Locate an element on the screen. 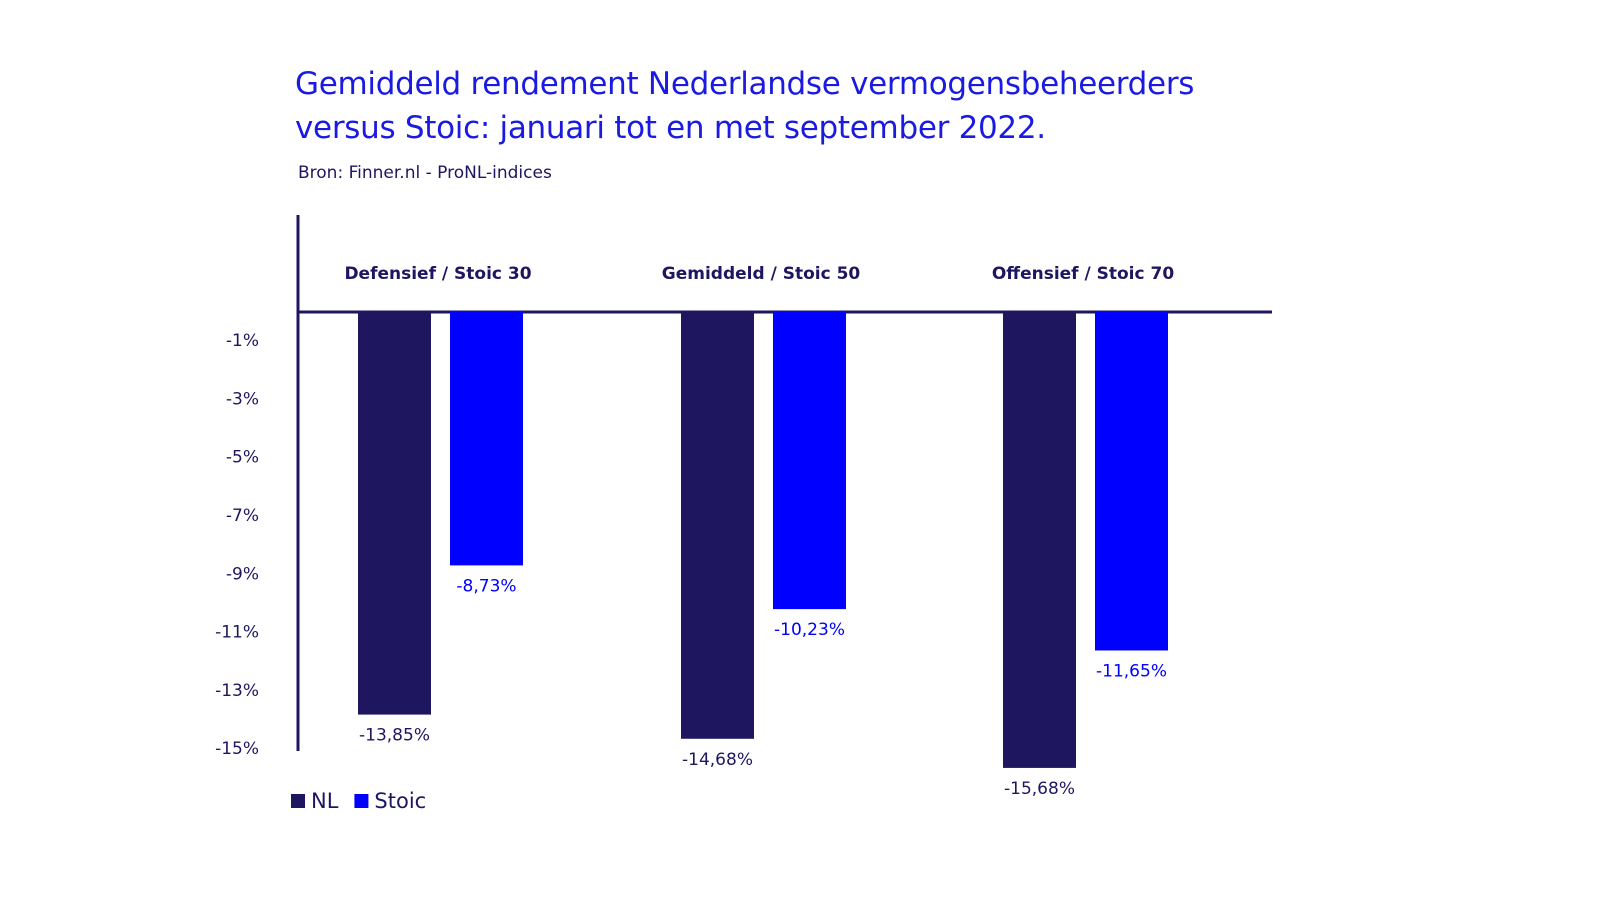 This screenshot has width=1600, height=900. data-label: -8,73% is located at coordinates (486, 586).